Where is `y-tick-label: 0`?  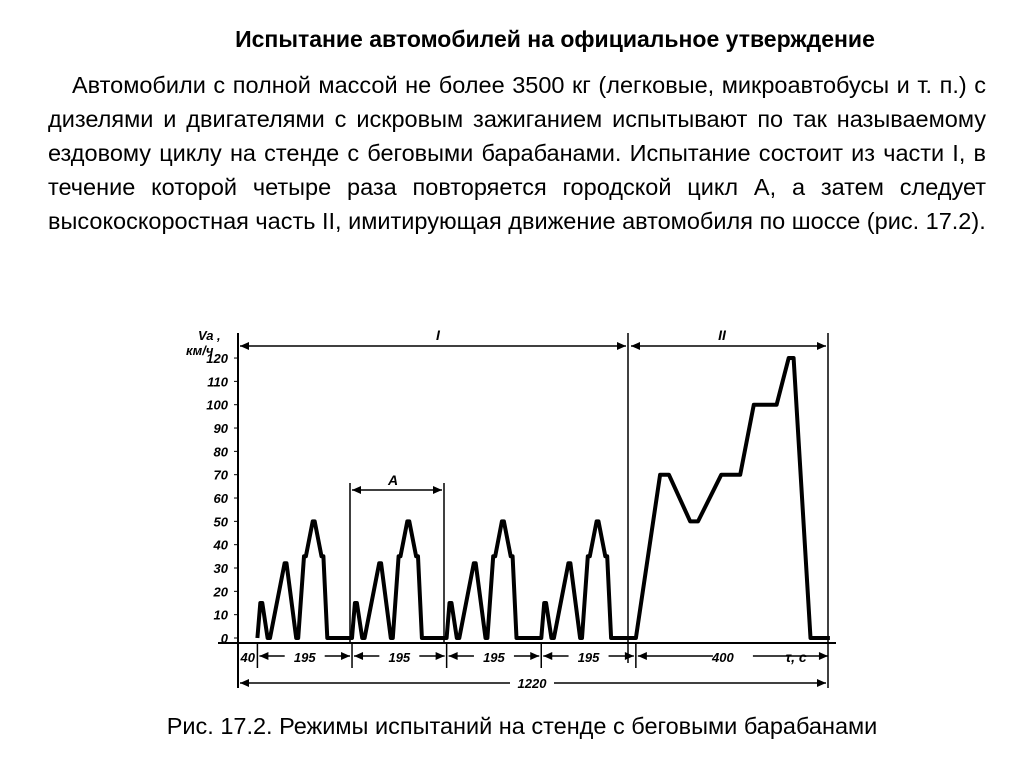 y-tick-label: 0 is located at coordinates (225, 638).